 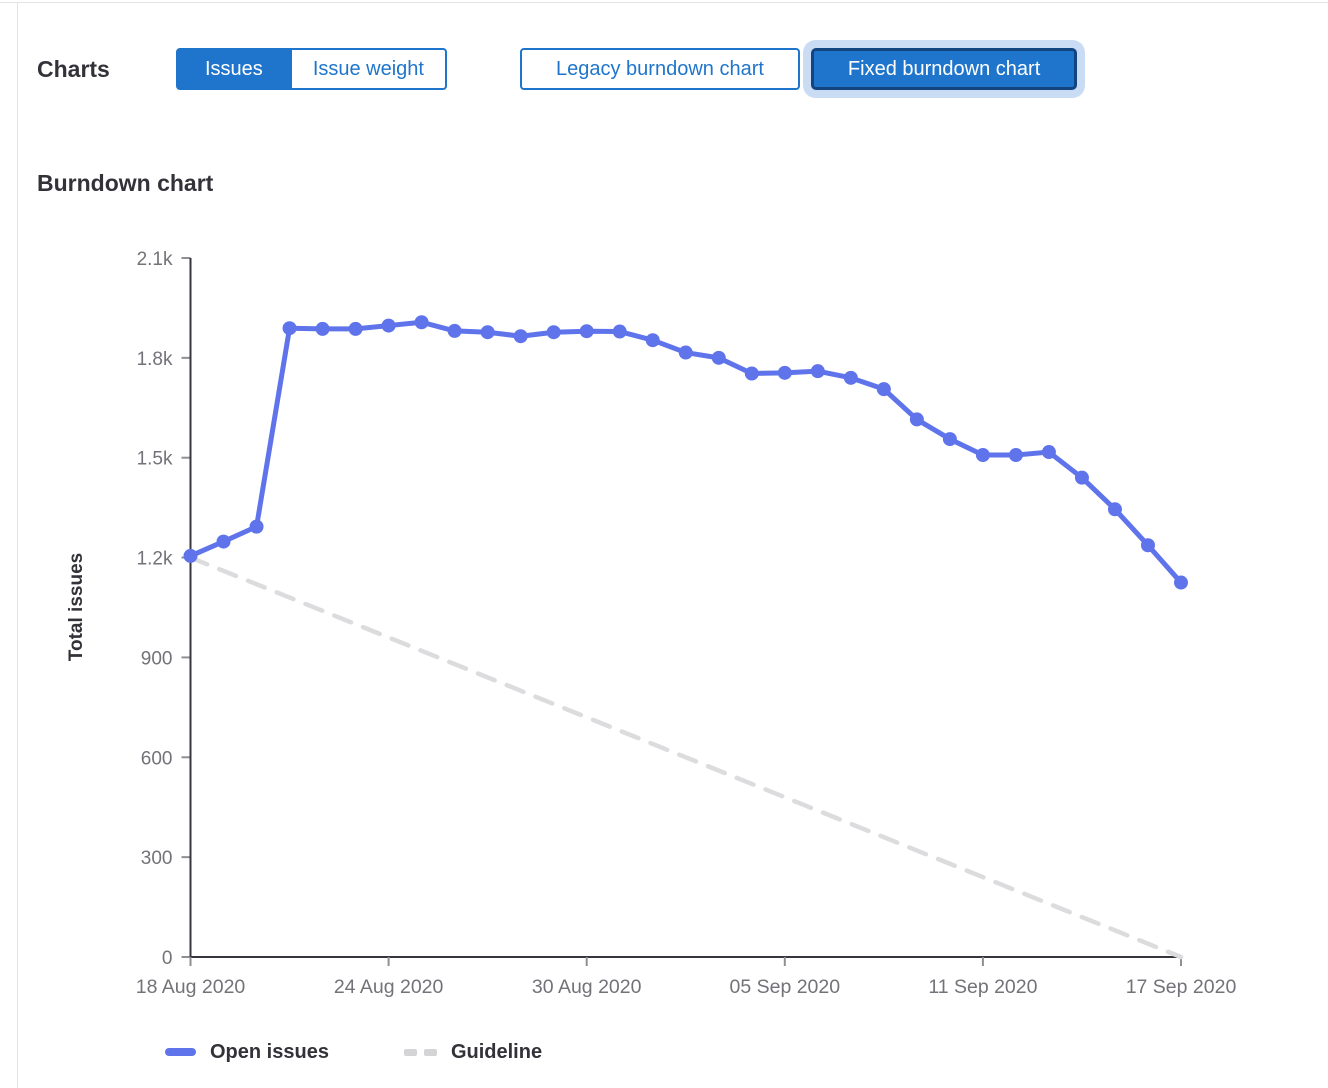 I want to click on y-axis-title: Total issues, so click(x=76, y=607).